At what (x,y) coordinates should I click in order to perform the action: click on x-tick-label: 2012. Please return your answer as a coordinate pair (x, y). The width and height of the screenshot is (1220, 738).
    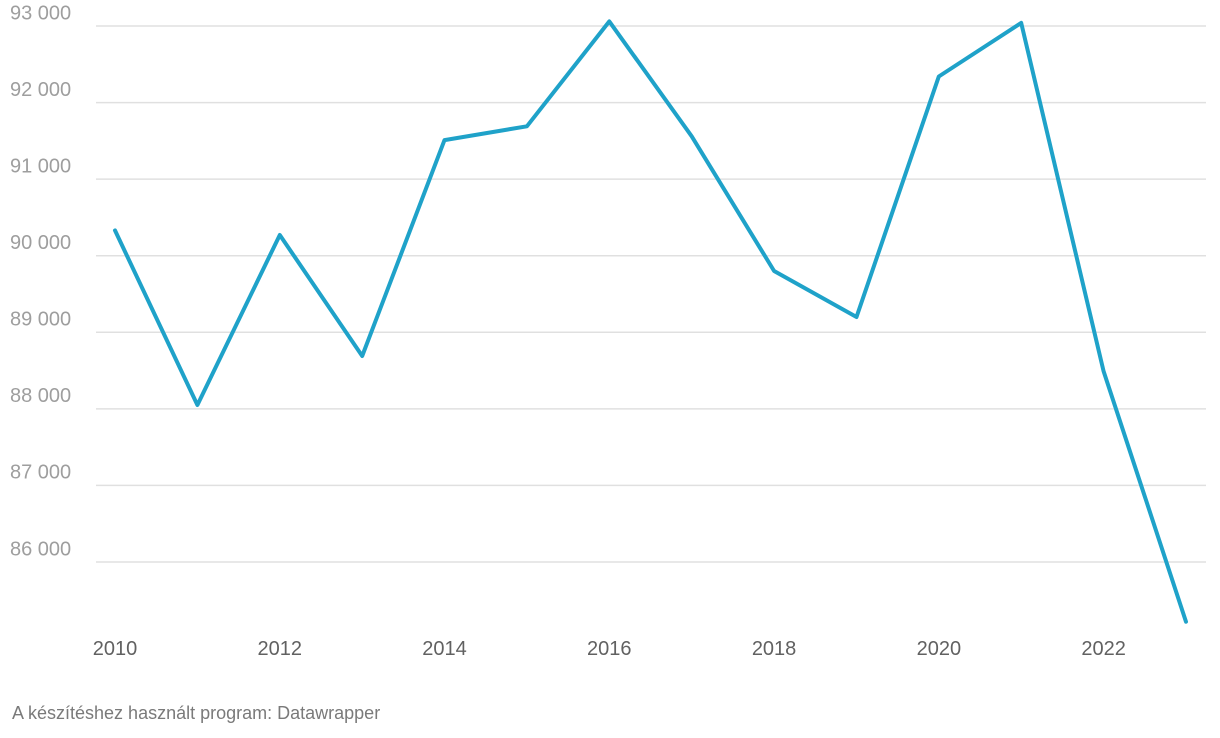
    Looking at the image, I should click on (280, 649).